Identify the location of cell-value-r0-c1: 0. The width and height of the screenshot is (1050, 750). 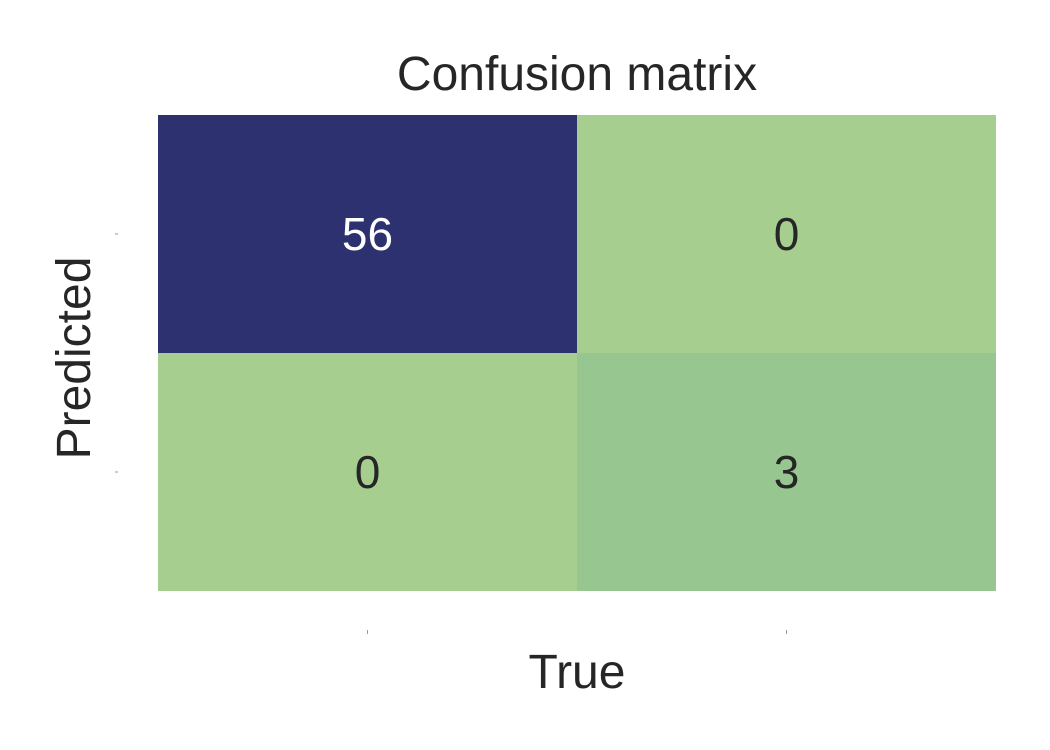
(787, 234).